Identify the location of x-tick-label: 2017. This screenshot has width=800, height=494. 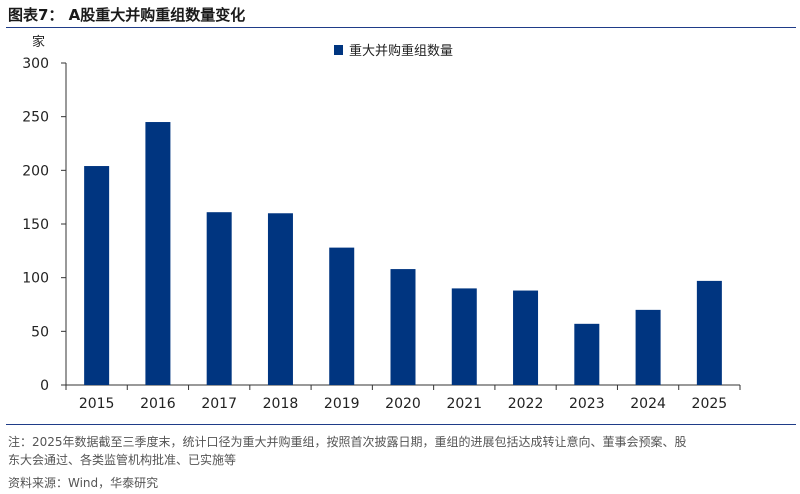
(219, 404).